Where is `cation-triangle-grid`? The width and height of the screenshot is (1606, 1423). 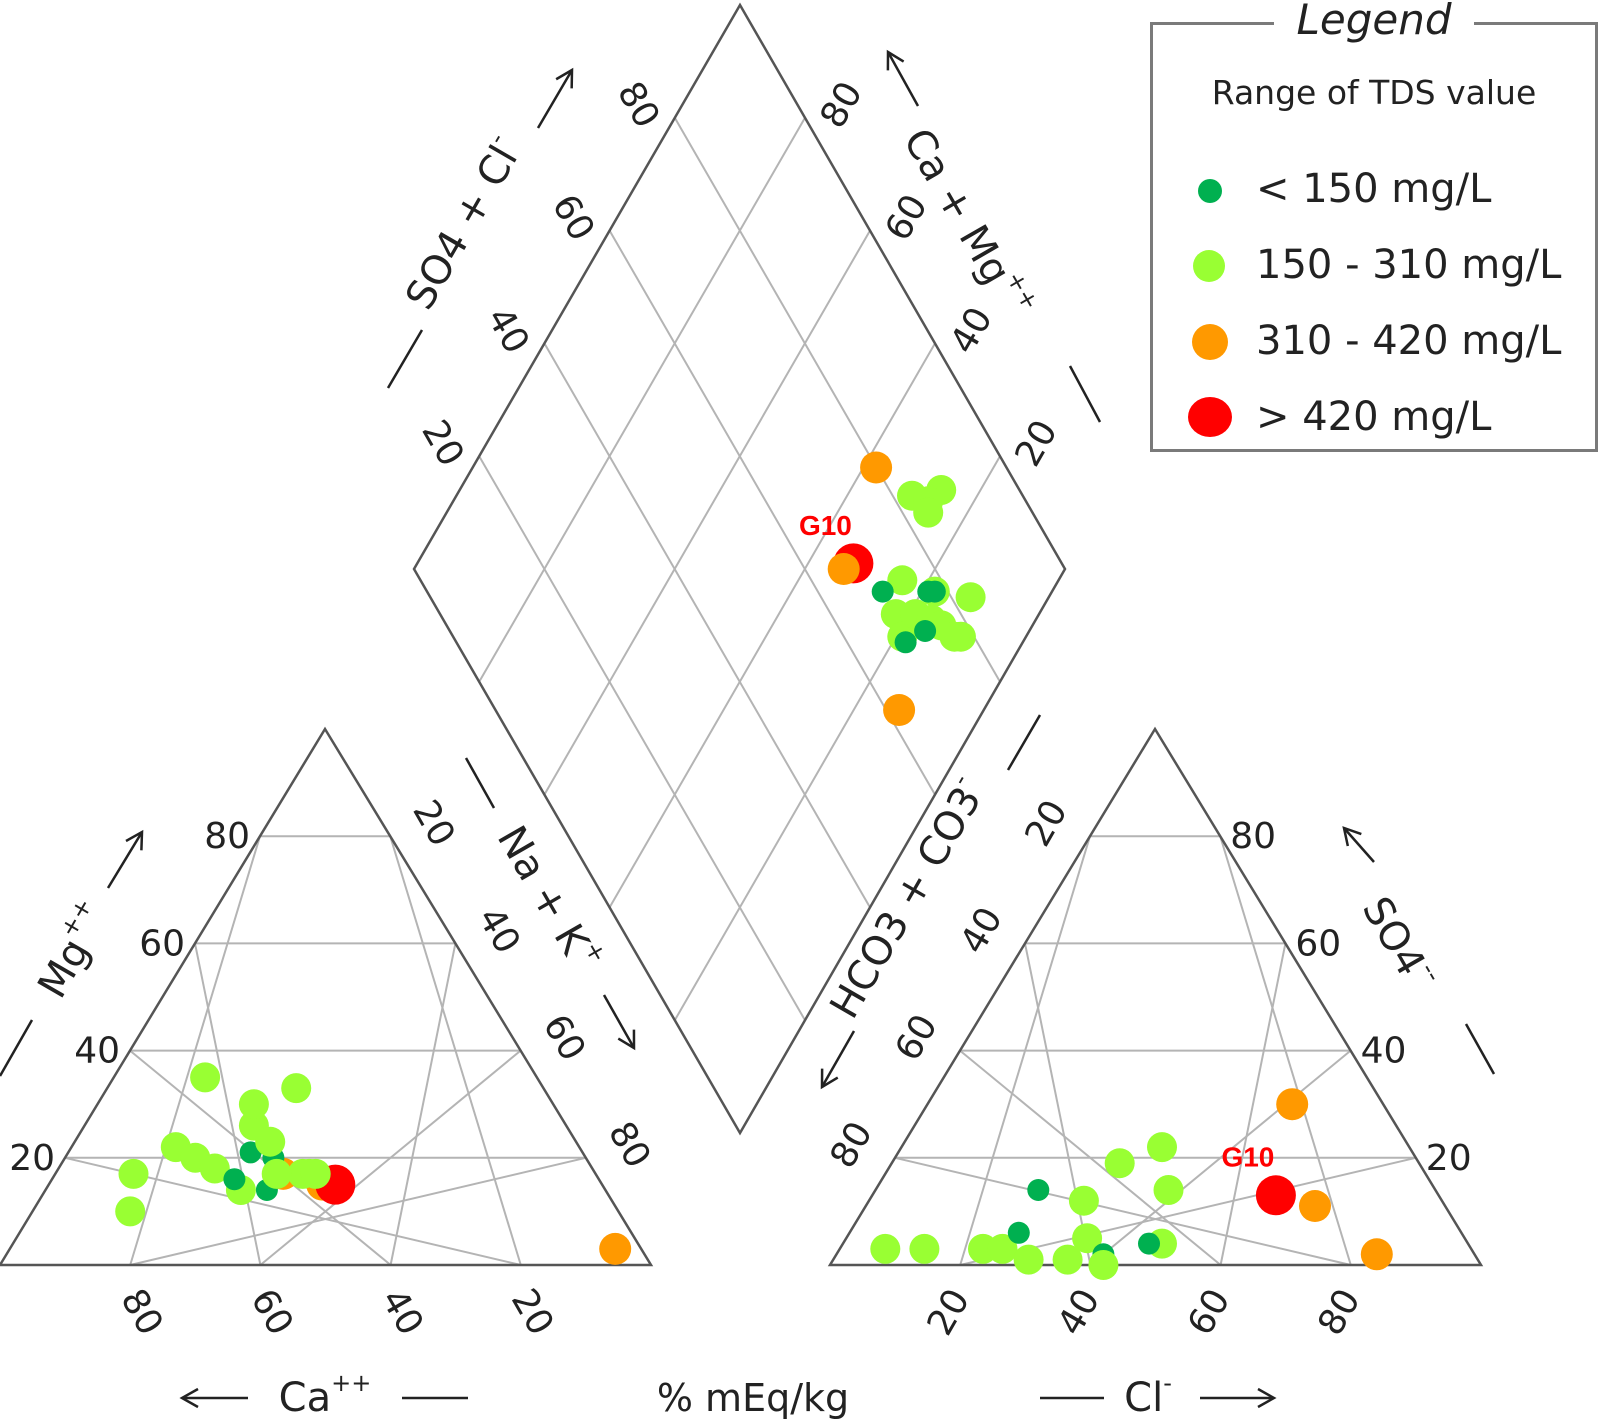
cation-triangle-grid is located at coordinates (325, 1050).